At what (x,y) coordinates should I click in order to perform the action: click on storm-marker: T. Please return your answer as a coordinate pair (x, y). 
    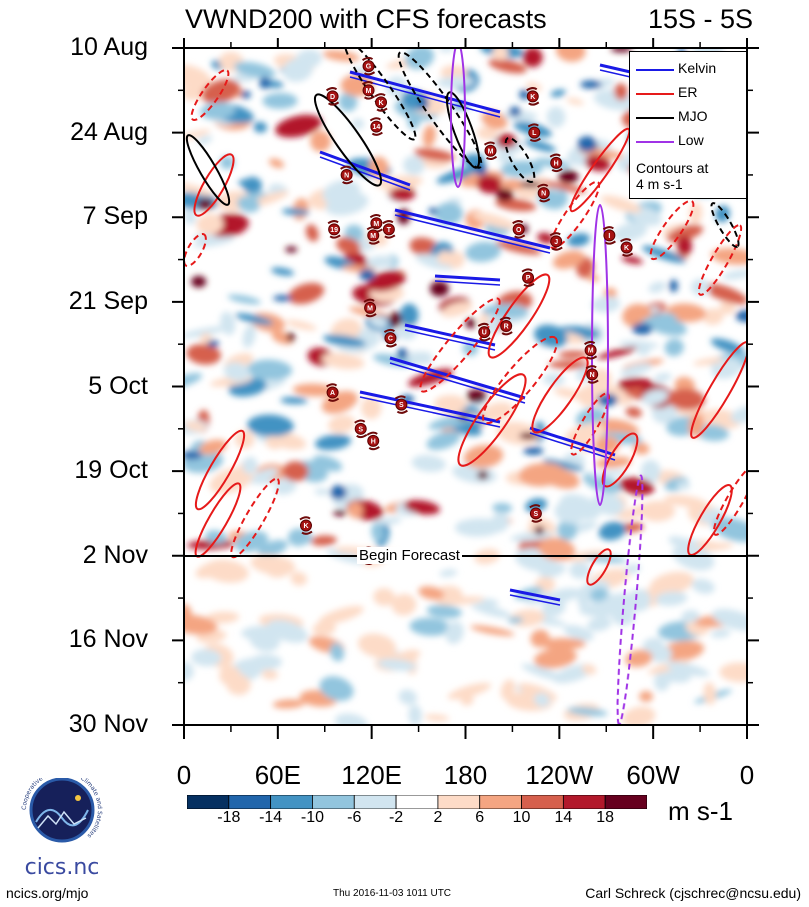
    Looking at the image, I should click on (389, 229).